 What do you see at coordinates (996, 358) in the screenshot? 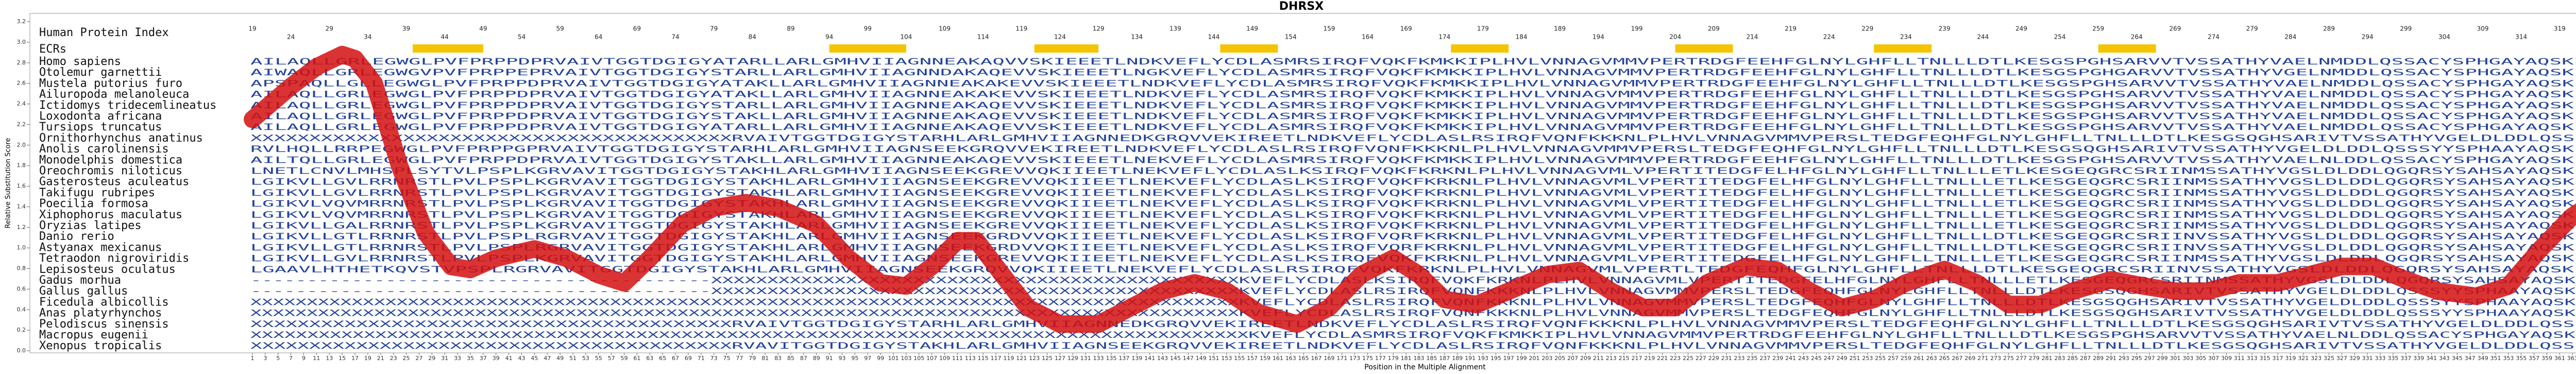
I see `x-tick-label: 117` at bounding box center [996, 358].